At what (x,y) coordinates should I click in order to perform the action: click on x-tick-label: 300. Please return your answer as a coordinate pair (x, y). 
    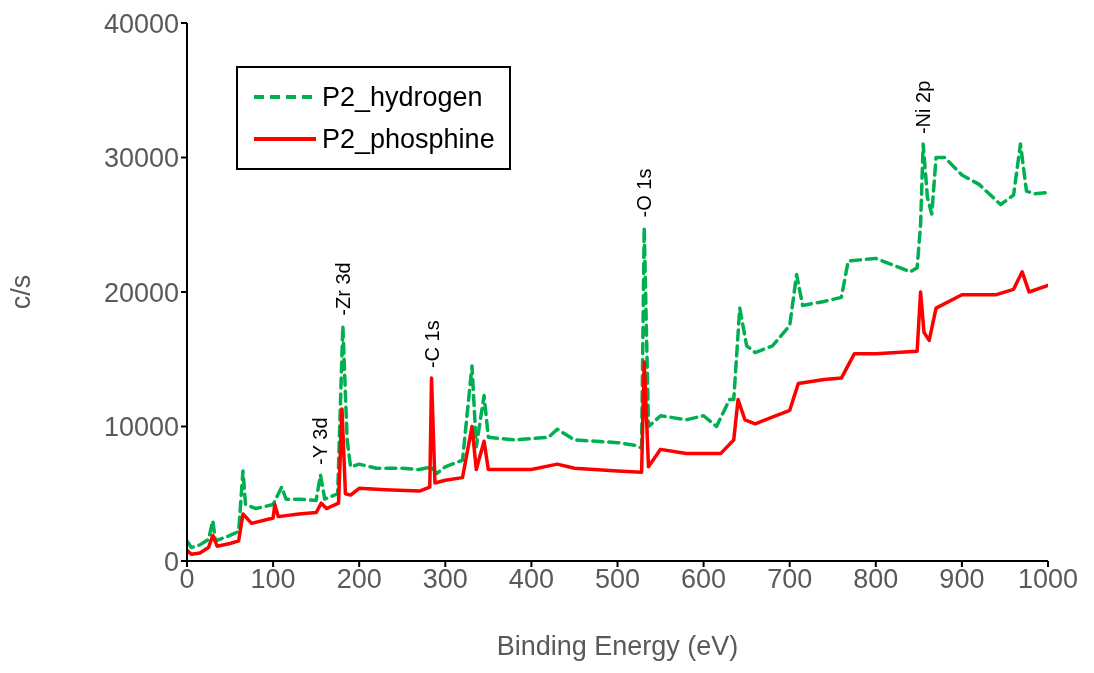
    Looking at the image, I should click on (445, 579).